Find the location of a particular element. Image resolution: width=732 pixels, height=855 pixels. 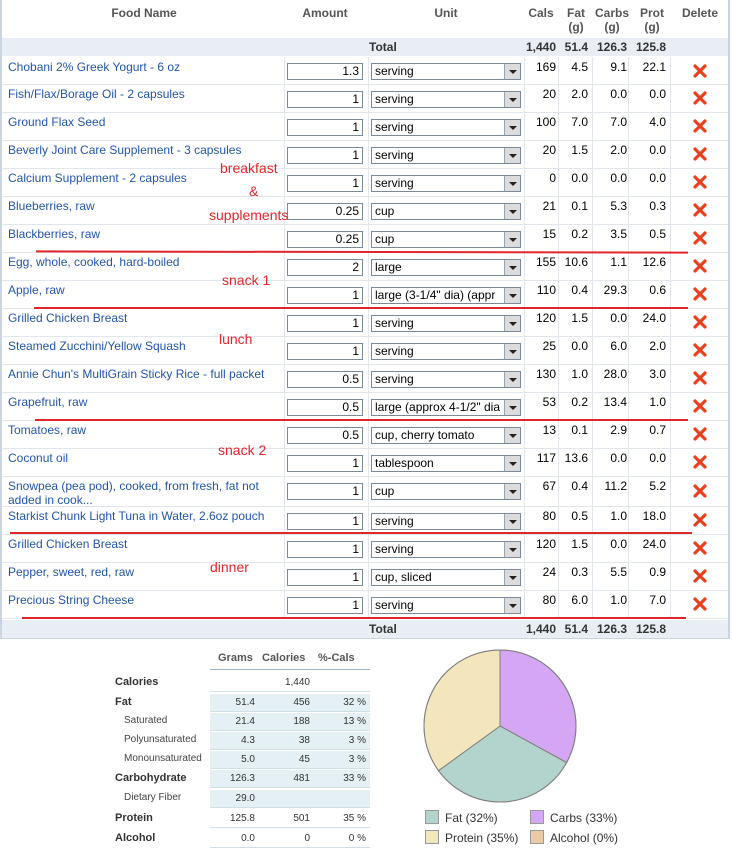

food-name-link: Calcium Supplement - 2 capsules is located at coordinates (97, 178).